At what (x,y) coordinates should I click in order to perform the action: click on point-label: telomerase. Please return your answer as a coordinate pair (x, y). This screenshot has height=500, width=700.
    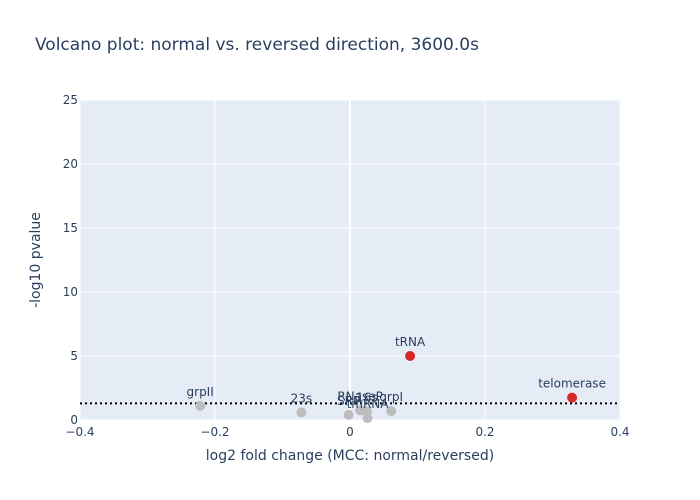
    Looking at the image, I should click on (572, 384).